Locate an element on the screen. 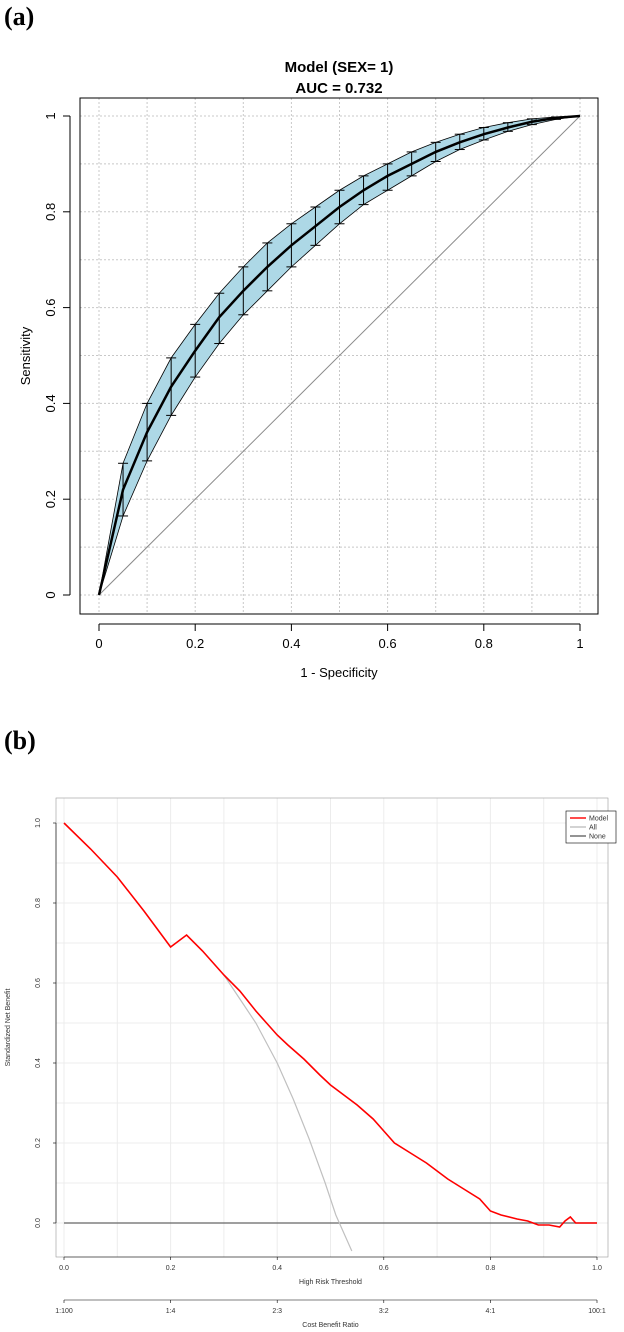 The image size is (624, 1332). y-tick-label: 1 is located at coordinates (50, 115).